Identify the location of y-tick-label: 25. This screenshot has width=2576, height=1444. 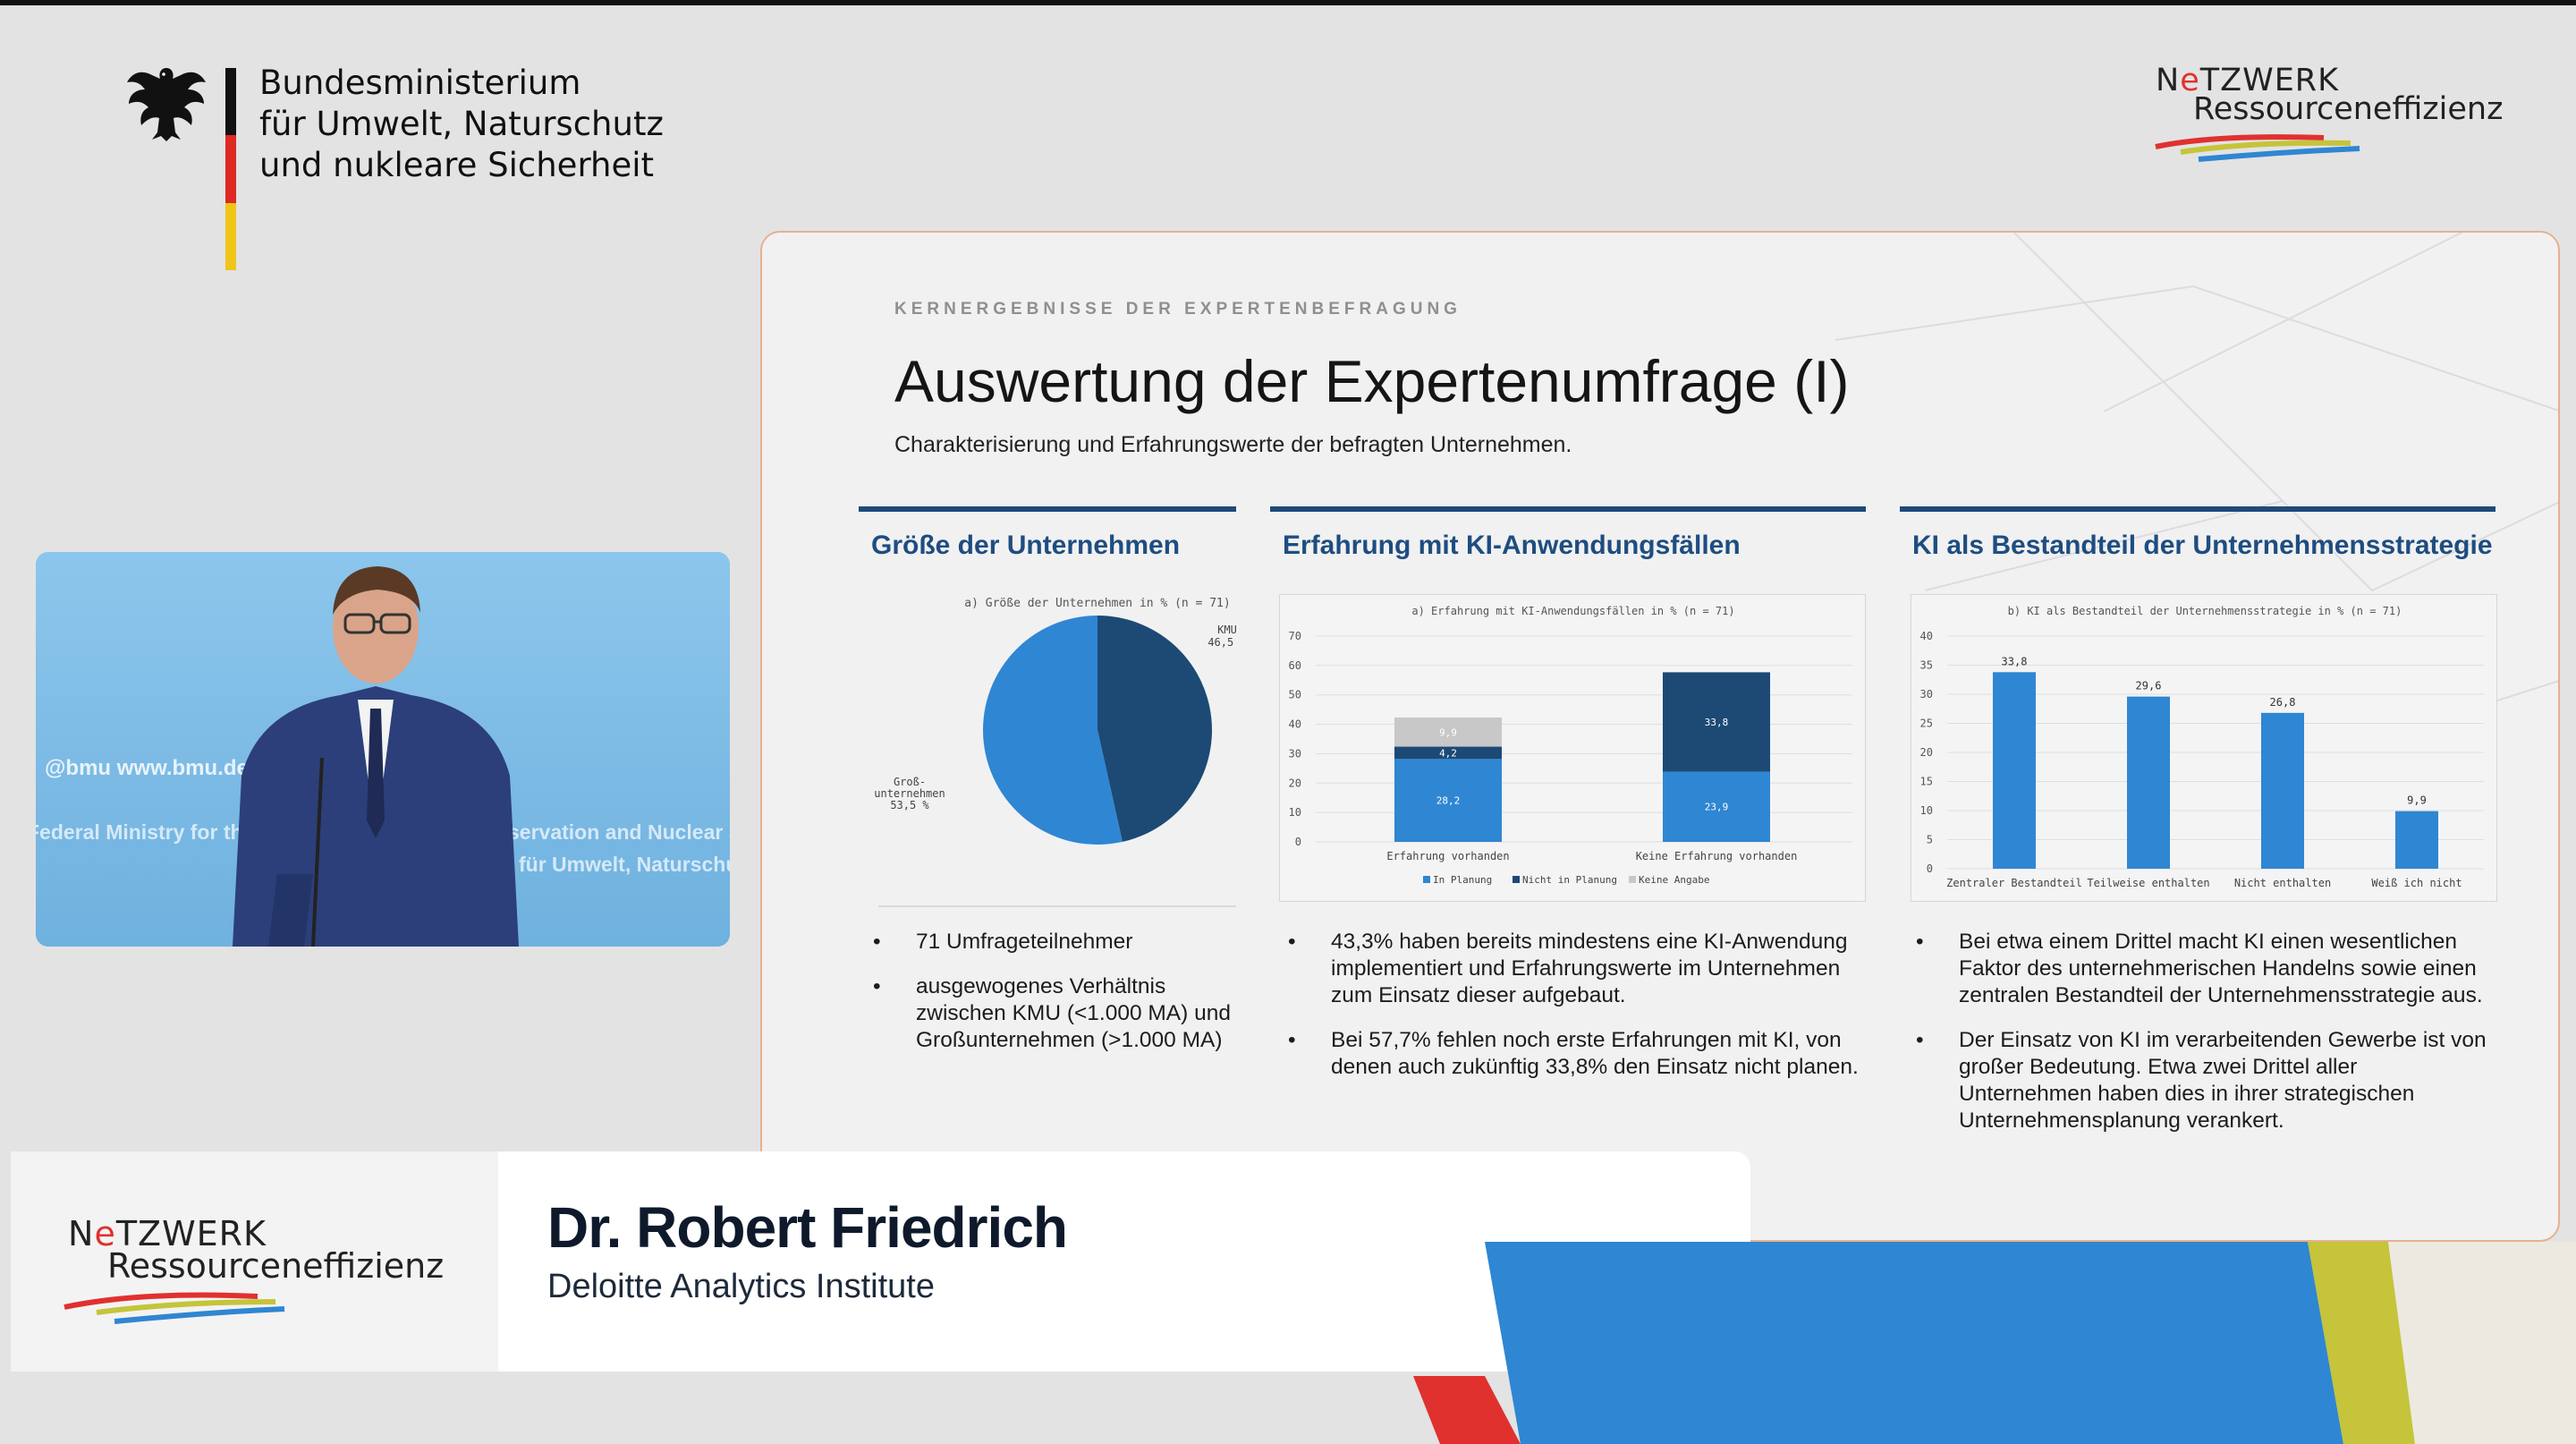
(1926, 724).